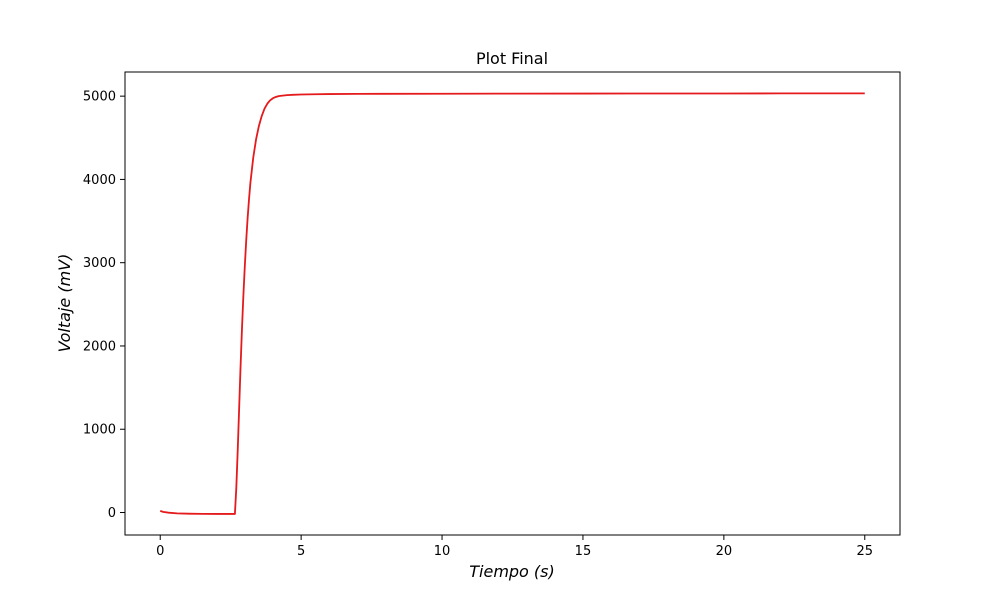 This screenshot has width=1000, height=600. I want to click on x-tick-label: 5, so click(301, 551).